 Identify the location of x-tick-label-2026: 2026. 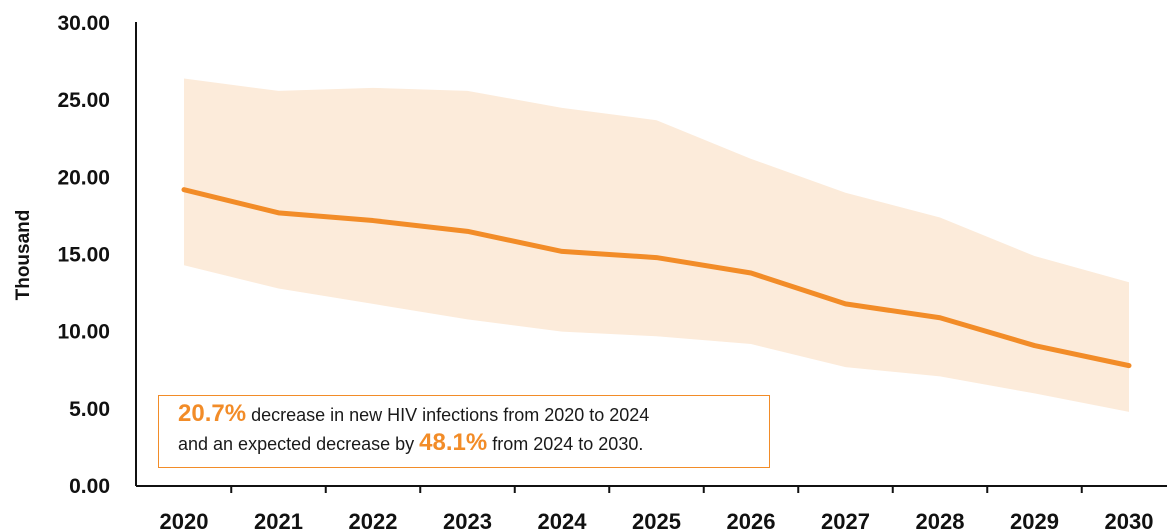
(751, 520).